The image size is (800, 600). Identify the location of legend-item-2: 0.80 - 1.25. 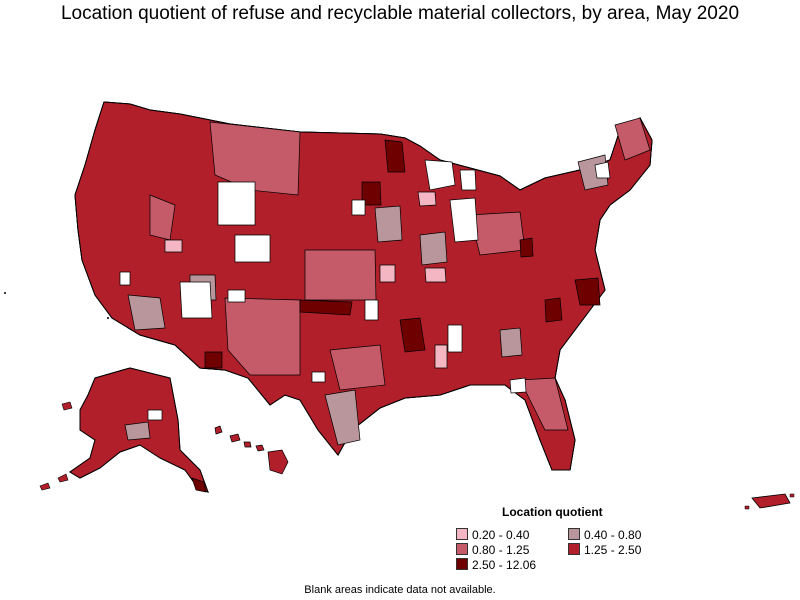
(492, 550).